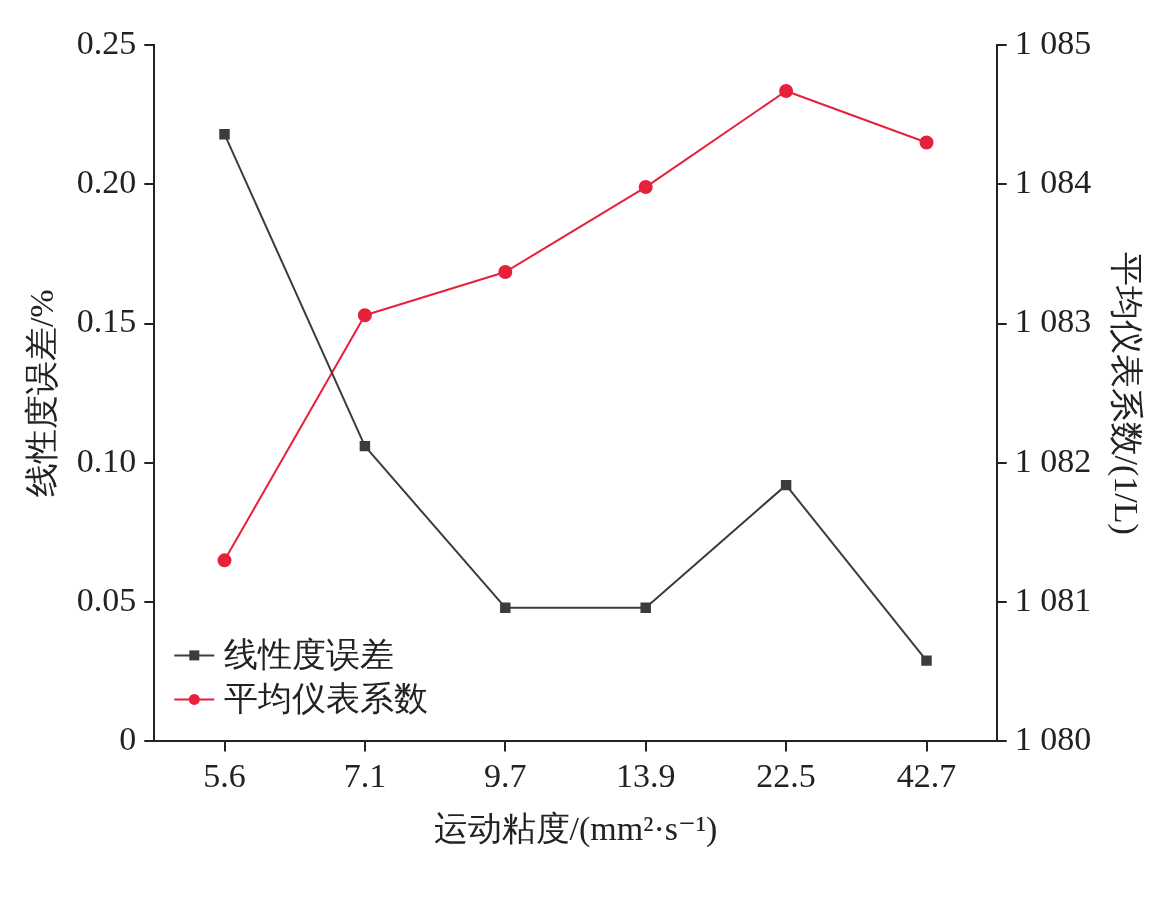 The image size is (1168, 897). Describe the element at coordinates (309, 655) in the screenshot. I see `legend-label: 线性度误差` at that location.